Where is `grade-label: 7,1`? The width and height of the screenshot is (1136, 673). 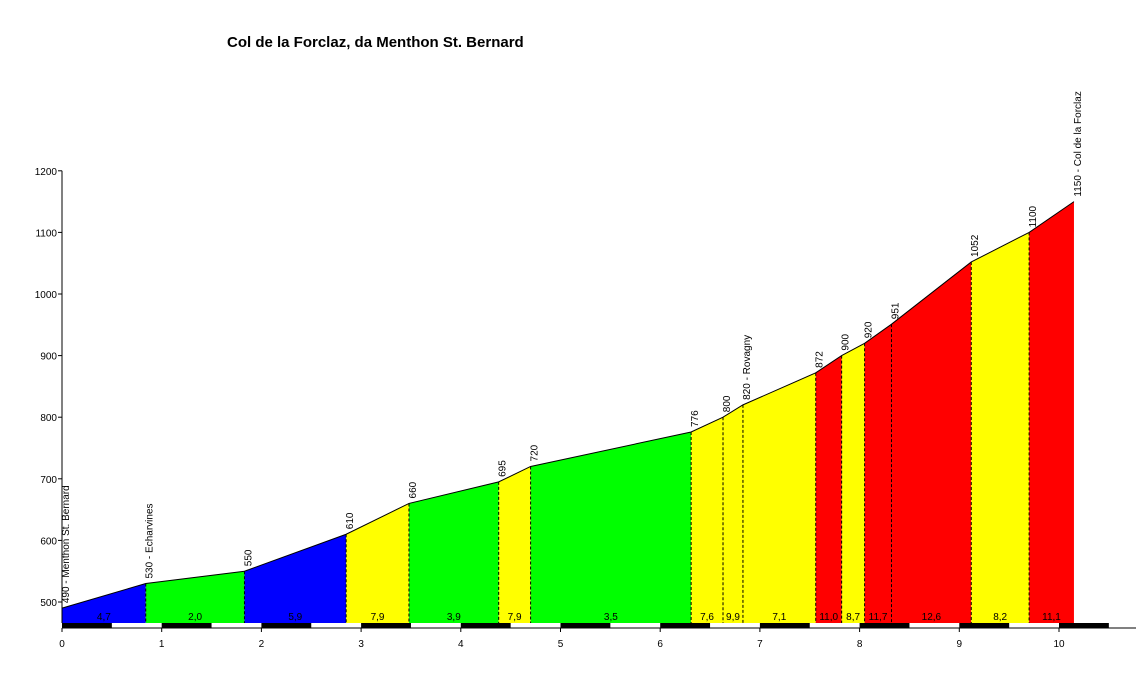 grade-label: 7,1 is located at coordinates (779, 617).